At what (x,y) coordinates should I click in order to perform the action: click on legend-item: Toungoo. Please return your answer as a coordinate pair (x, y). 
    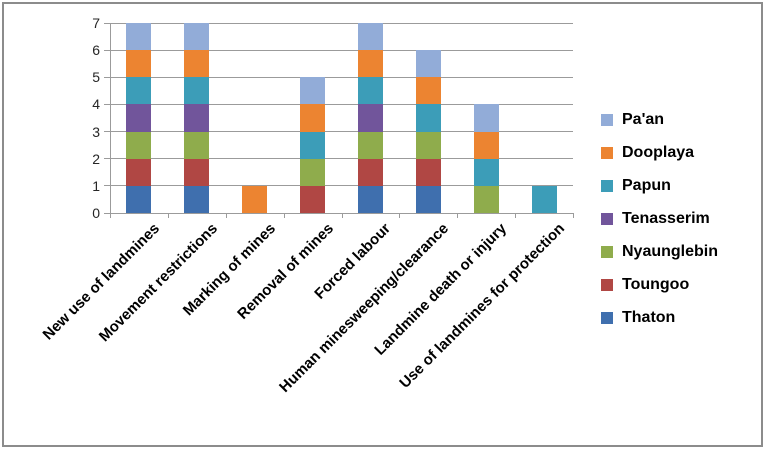
    Looking at the image, I should click on (659, 284).